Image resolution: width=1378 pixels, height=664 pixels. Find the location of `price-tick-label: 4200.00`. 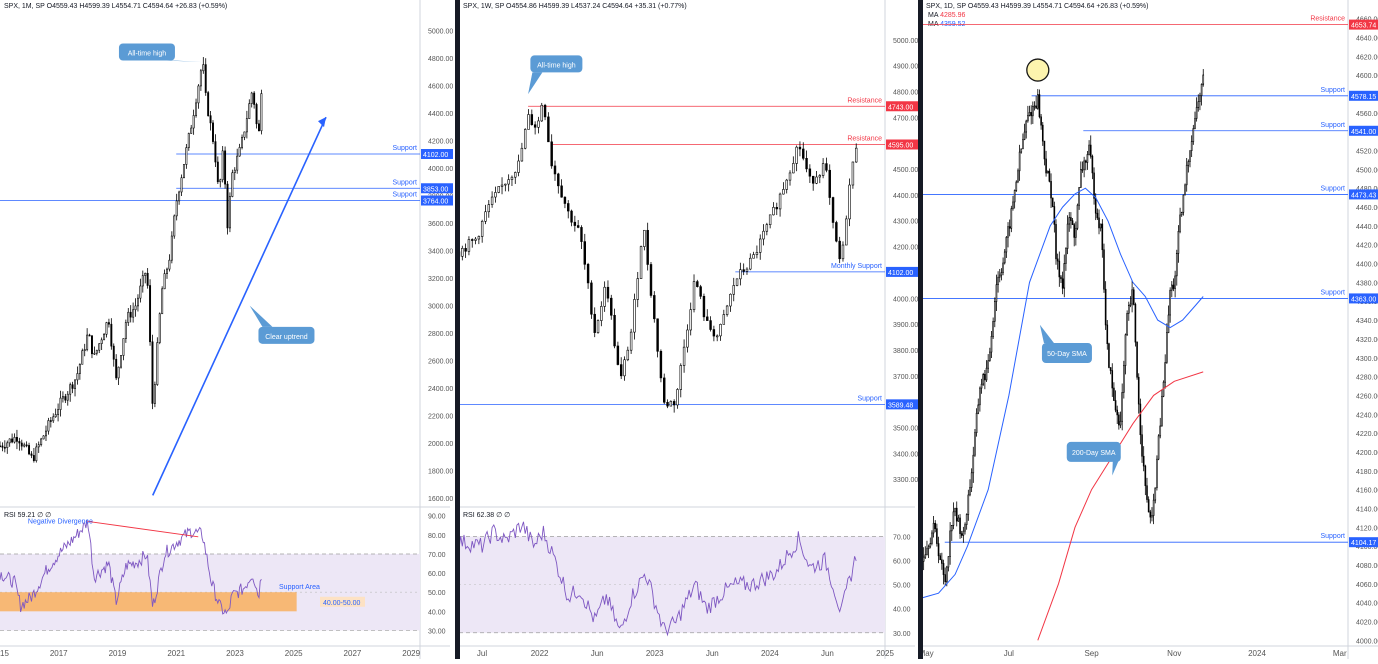

price-tick-label: 4200.00 is located at coordinates (440, 142).